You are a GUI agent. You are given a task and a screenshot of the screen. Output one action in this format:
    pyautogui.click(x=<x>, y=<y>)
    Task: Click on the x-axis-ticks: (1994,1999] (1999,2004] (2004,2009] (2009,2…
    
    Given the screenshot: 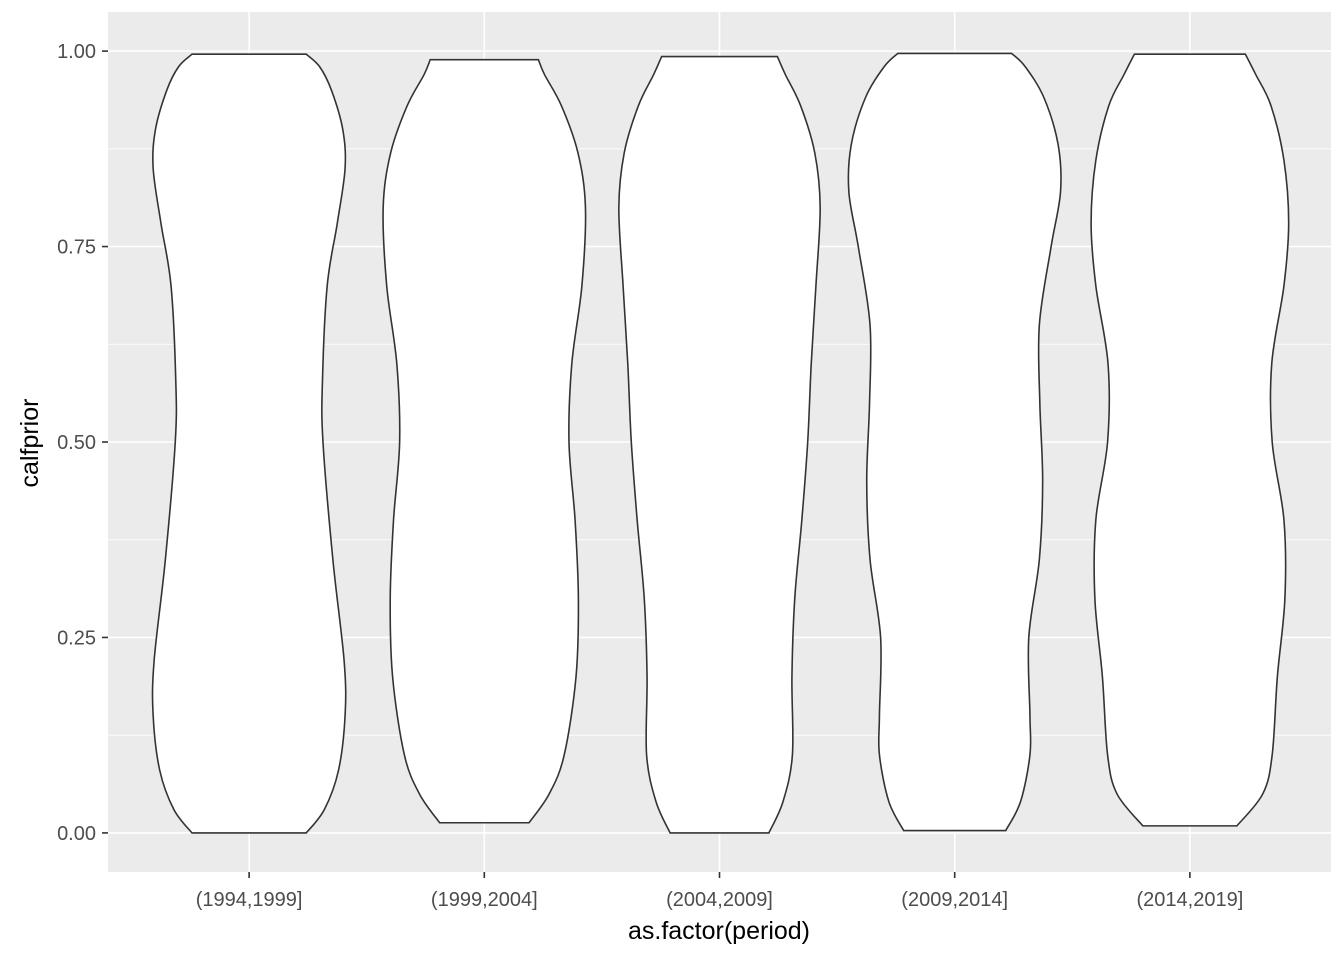 What is the action you would take?
    pyautogui.click(x=720, y=891)
    